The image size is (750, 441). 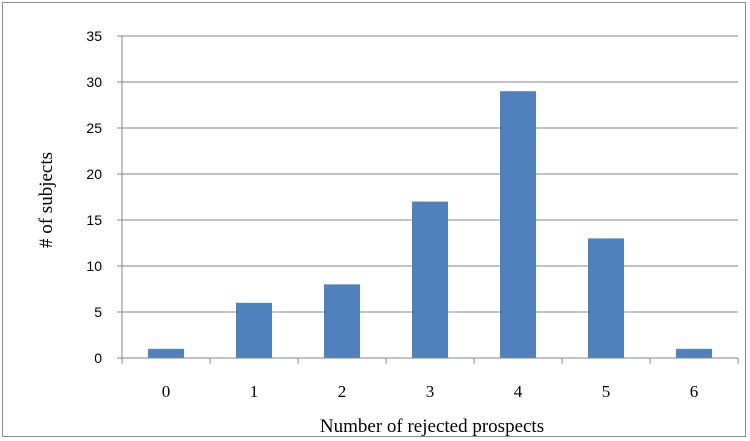 I want to click on y-tick-label: 15, so click(x=94, y=220).